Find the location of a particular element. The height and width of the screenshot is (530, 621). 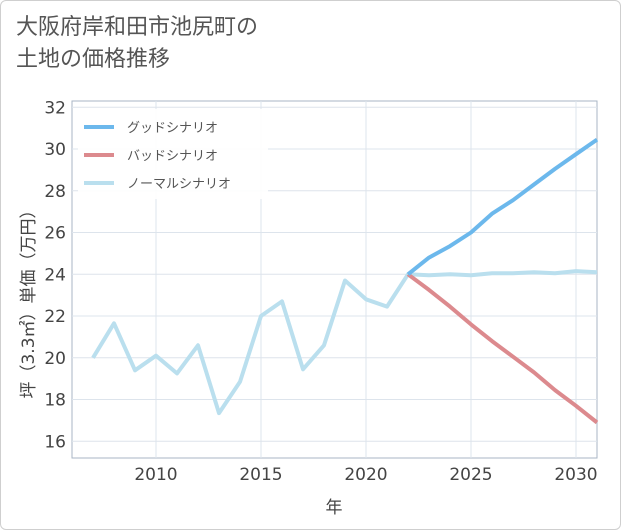

y-axis-title: 坪（3.3㎡）単価（万円） is located at coordinates (29, 299).